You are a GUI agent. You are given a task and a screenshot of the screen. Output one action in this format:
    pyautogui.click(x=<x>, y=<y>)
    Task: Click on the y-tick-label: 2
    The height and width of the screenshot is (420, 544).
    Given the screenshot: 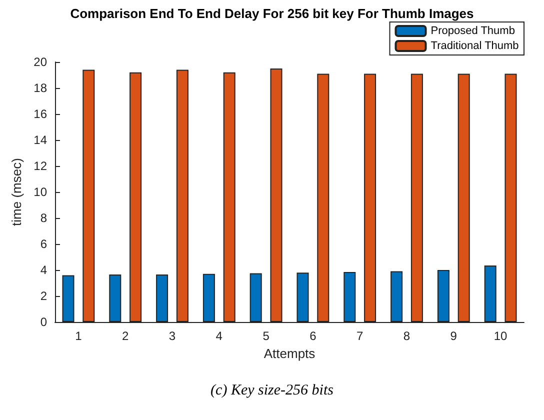 What is the action you would take?
    pyautogui.click(x=44, y=296)
    